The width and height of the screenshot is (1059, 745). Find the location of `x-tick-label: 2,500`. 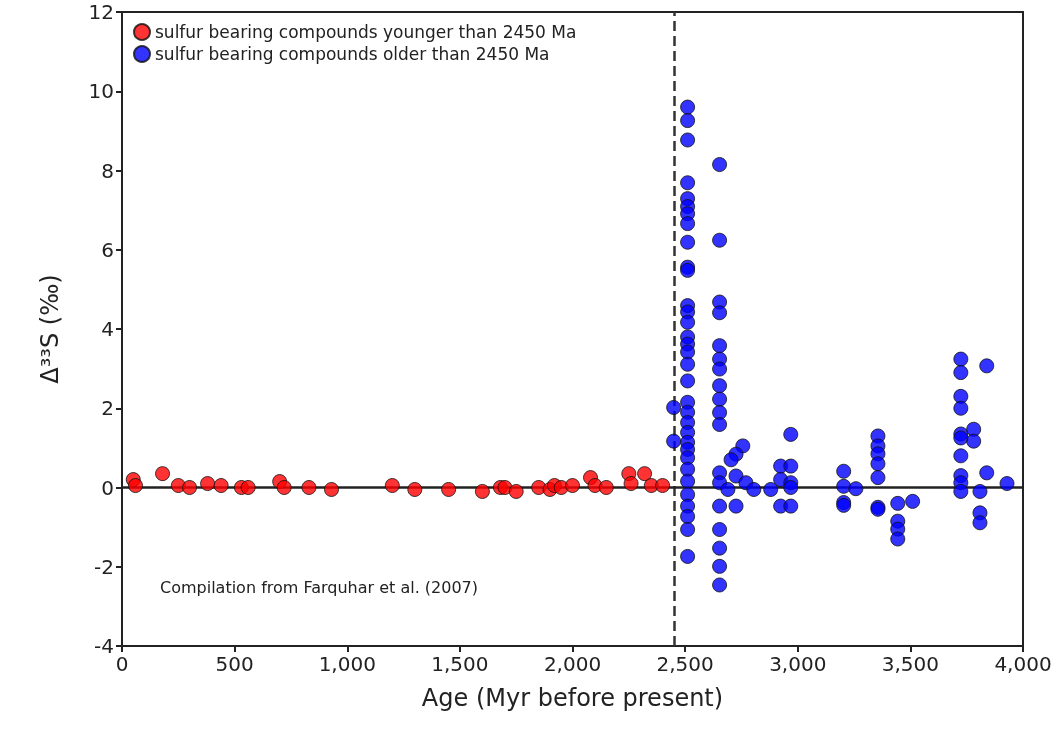

x-tick-label: 2,500 is located at coordinates (685, 664).